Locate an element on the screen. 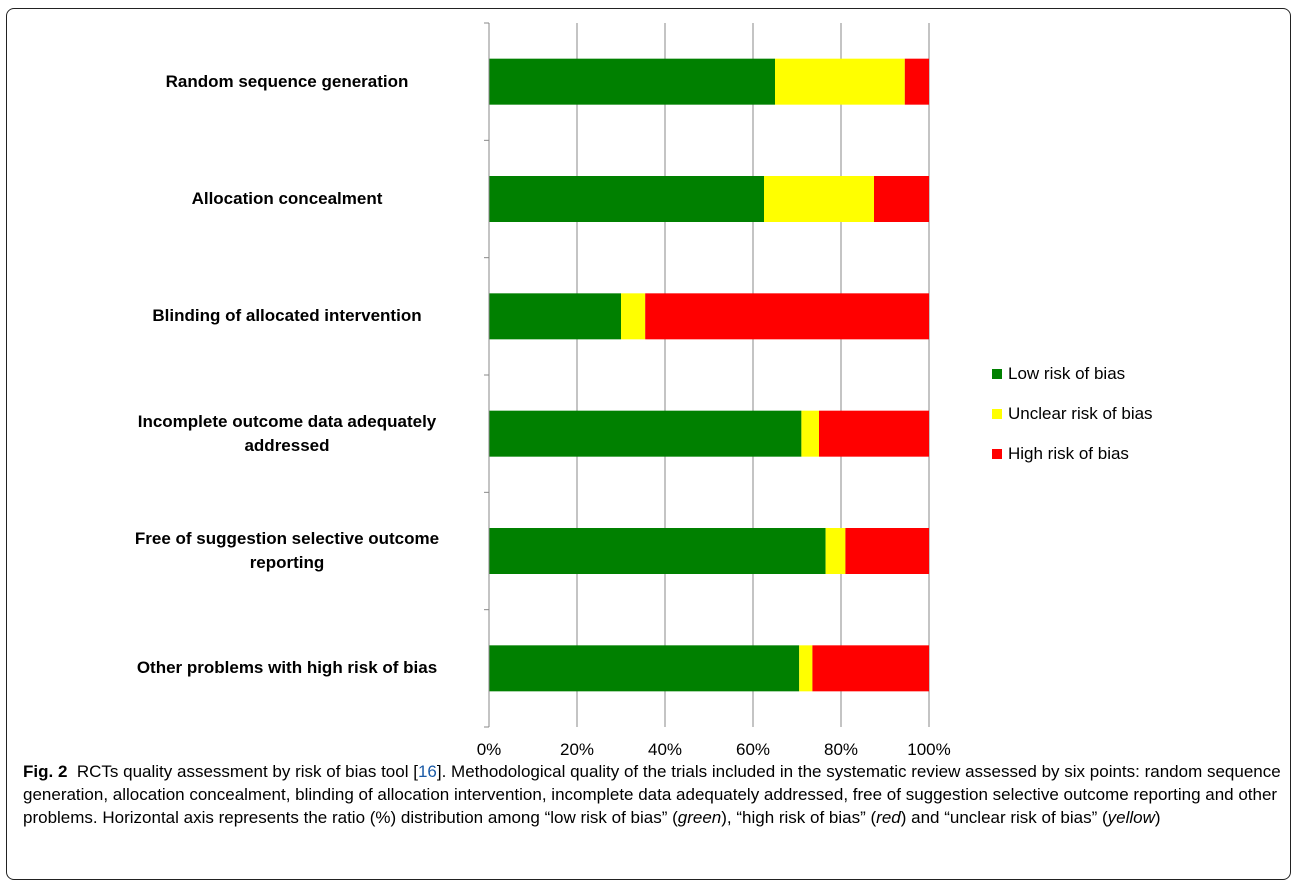  category-label: Blinding of allocated intervention is located at coordinates (287, 316).